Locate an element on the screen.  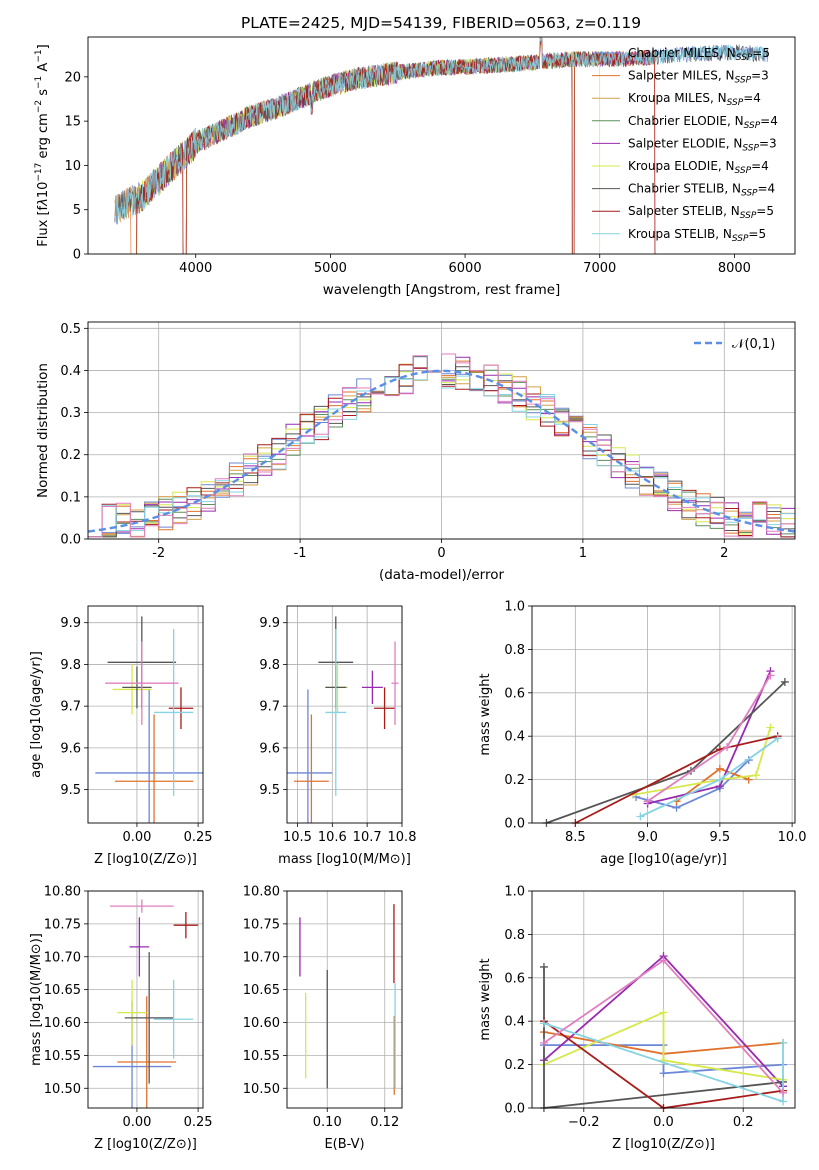
legend-label: Chabrier STELIB, NSSP=4 is located at coordinates (701, 190).